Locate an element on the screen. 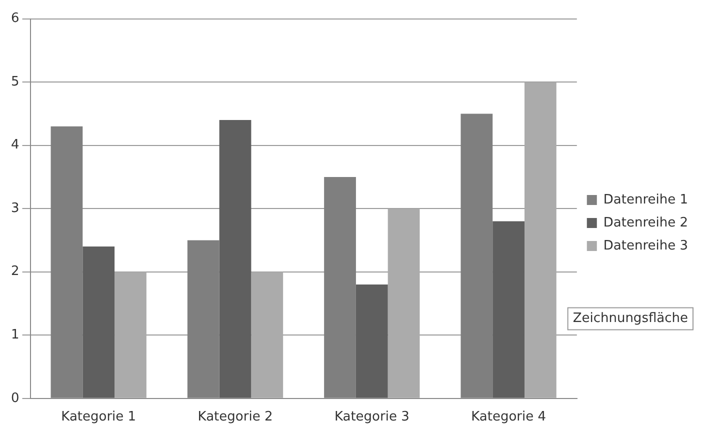  legend-label: Datenreihe 2 is located at coordinates (645, 222).